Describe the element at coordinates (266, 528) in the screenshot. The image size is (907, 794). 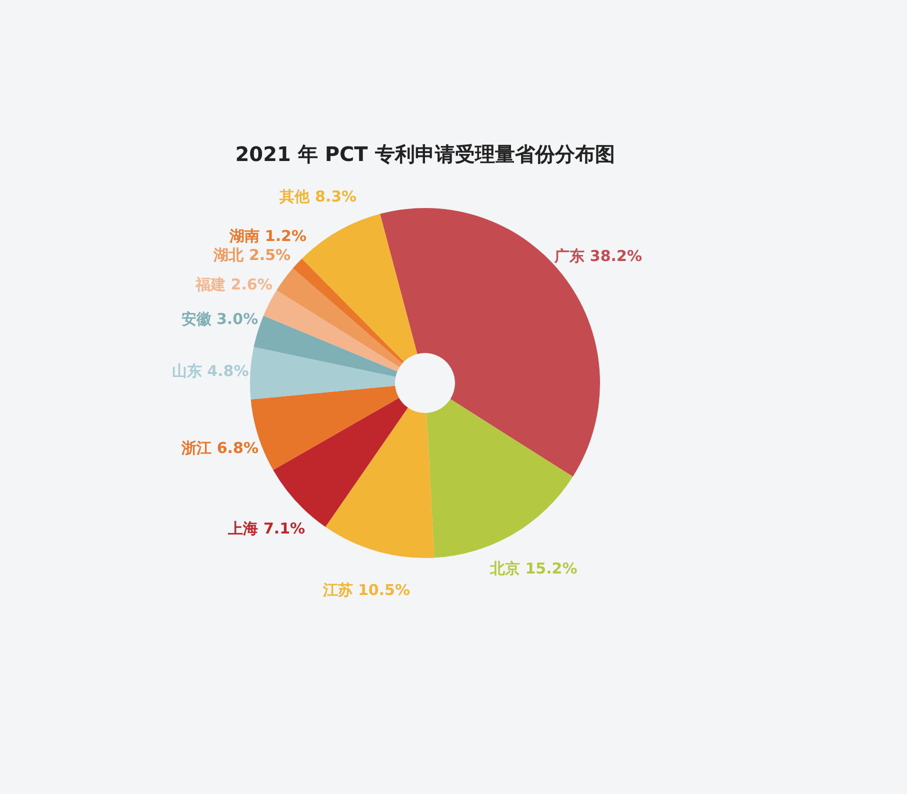
I see `slice-label: 上海 7.1%` at that location.